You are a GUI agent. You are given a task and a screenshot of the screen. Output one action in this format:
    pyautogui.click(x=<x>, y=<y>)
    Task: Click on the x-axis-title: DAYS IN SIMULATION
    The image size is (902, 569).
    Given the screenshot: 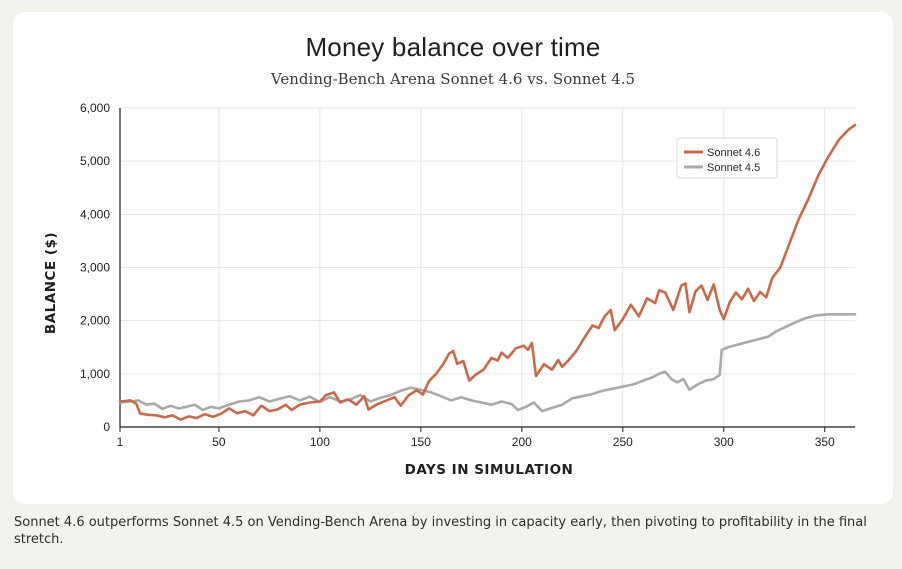 What is the action you would take?
    pyautogui.click(x=489, y=470)
    